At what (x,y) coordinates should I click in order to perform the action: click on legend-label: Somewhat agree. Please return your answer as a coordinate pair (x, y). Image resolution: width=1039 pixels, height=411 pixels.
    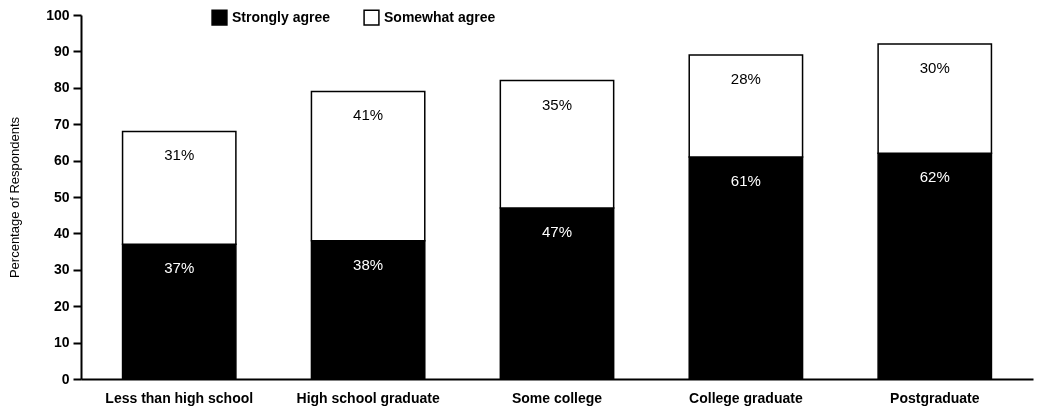
    Looking at the image, I should click on (440, 16).